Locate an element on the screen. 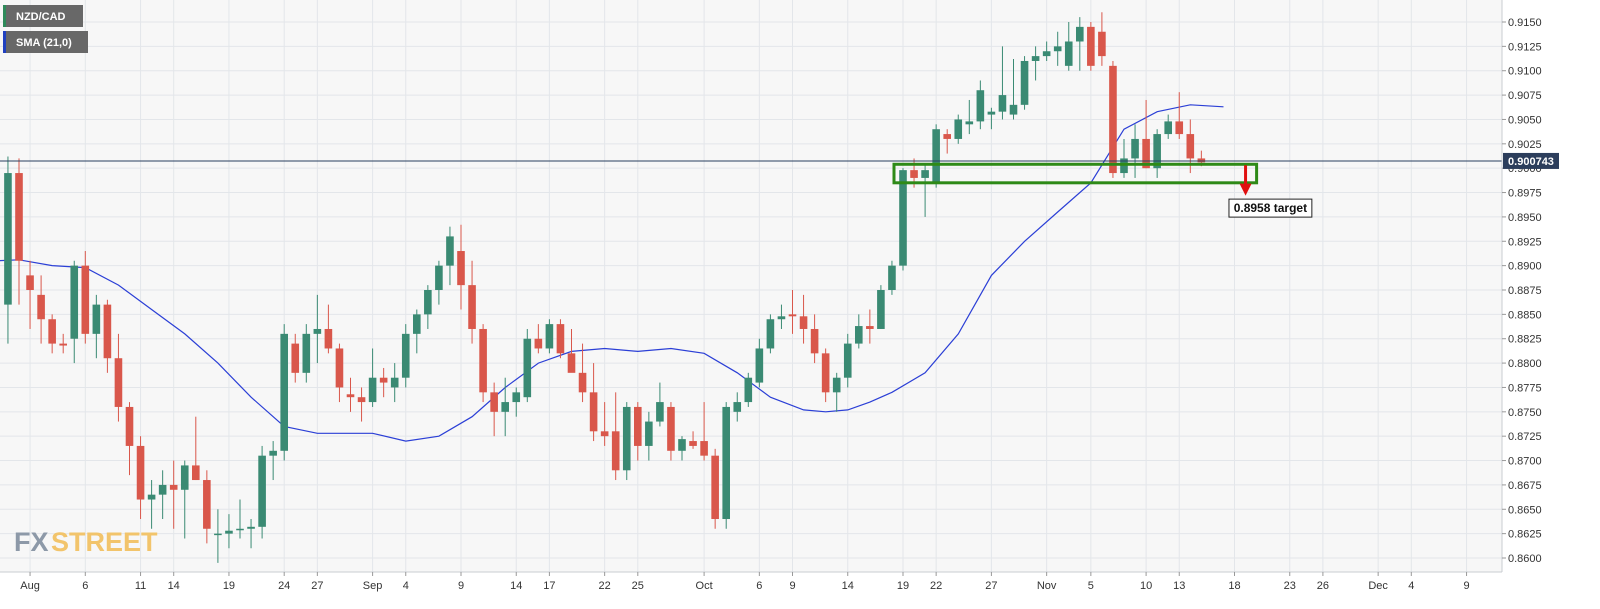 The width and height of the screenshot is (1600, 609). y-tick-label: 0.8700 is located at coordinates (1525, 462).